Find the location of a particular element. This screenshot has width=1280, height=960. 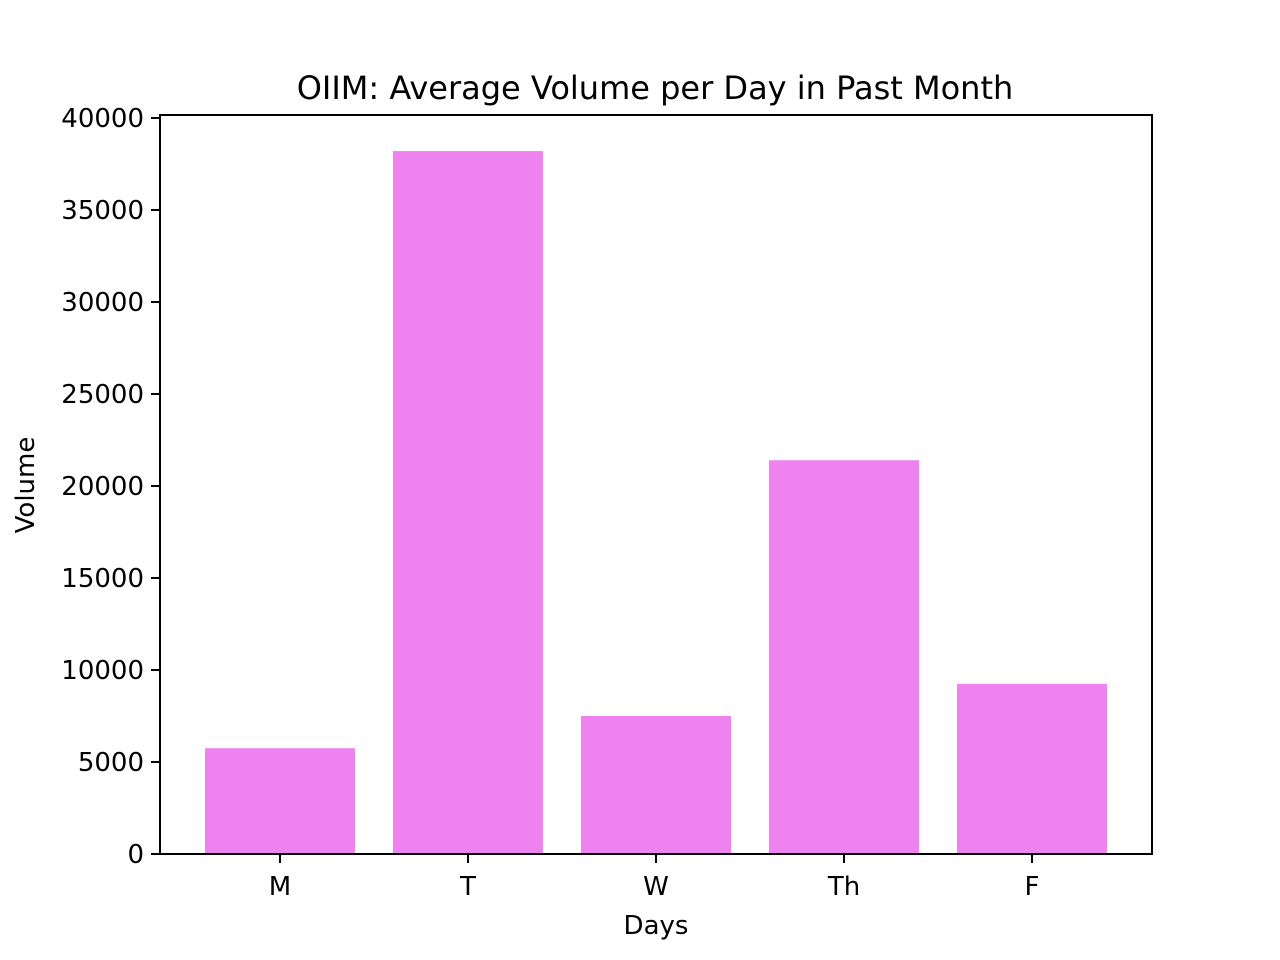

bar-th is located at coordinates (844, 657).